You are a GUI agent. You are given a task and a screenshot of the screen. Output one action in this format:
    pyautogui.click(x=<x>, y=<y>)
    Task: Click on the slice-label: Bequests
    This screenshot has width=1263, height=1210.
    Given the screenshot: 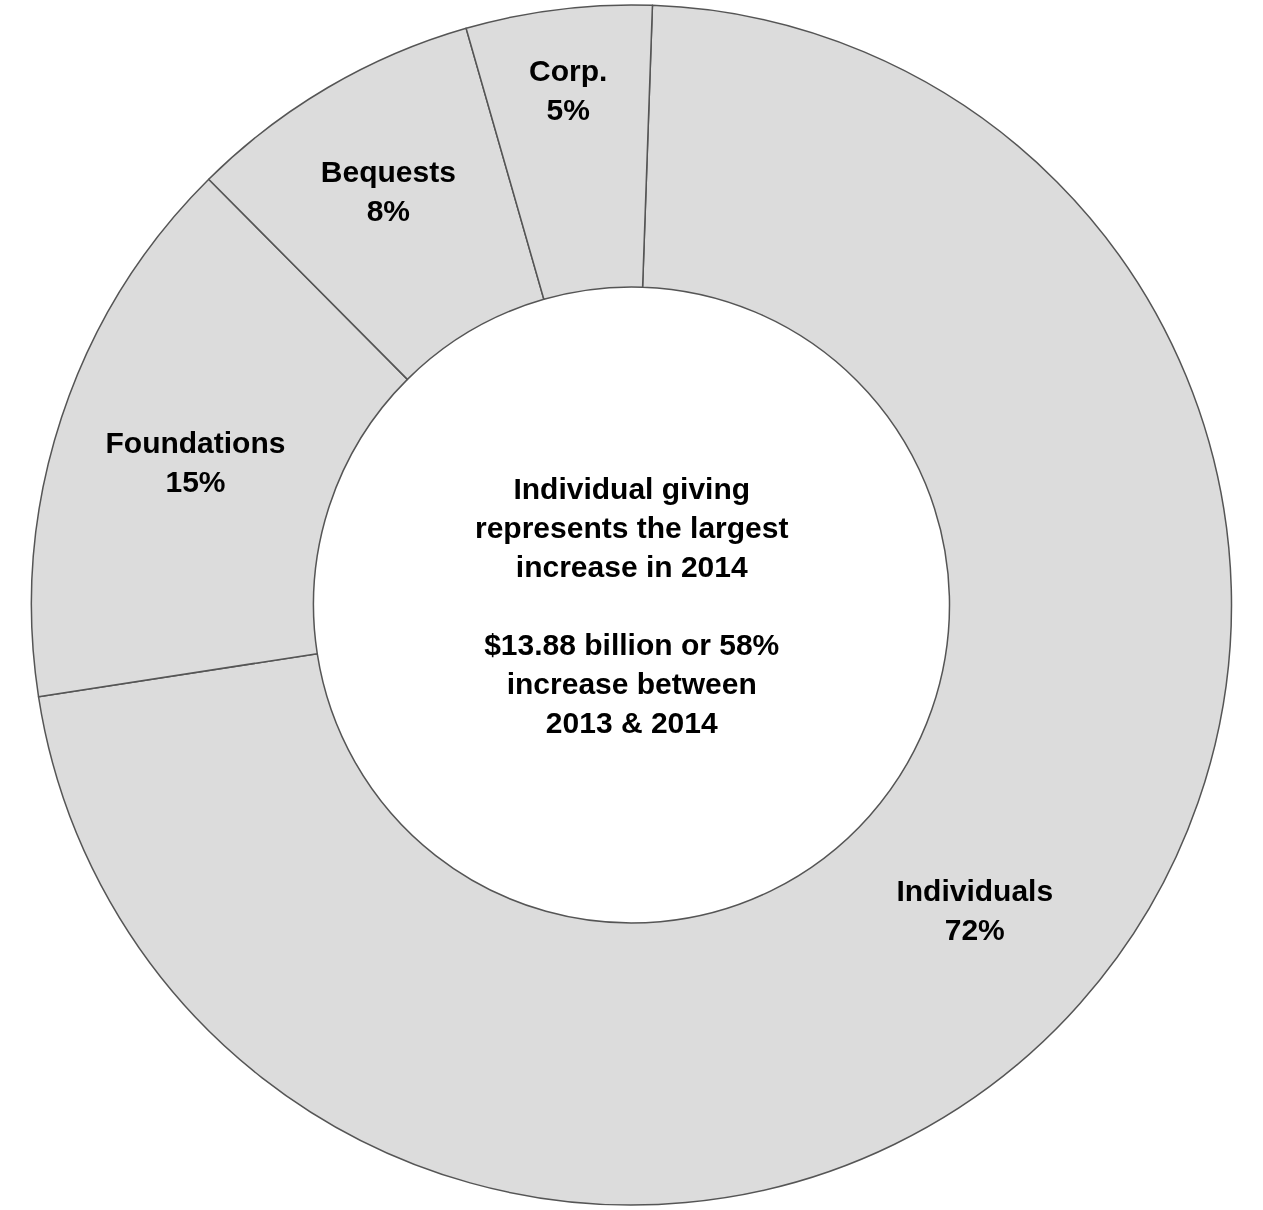 What is the action you would take?
    pyautogui.click(x=388, y=171)
    